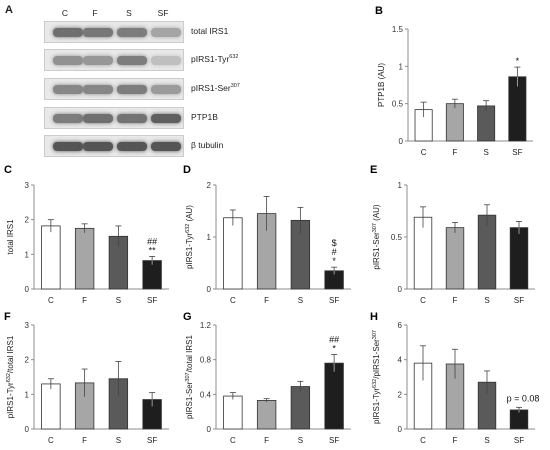 The height and width of the screenshot is (450, 550). What do you see at coordinates (215, 88) in the screenshot?
I see `blot-row-label: pIRS1-Ser307` at bounding box center [215, 88].